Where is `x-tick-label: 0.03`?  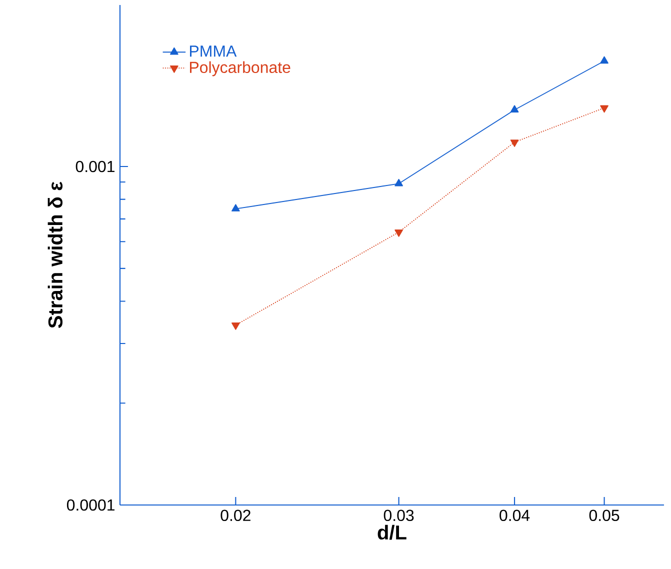 x-tick-label: 0.03 is located at coordinates (399, 516).